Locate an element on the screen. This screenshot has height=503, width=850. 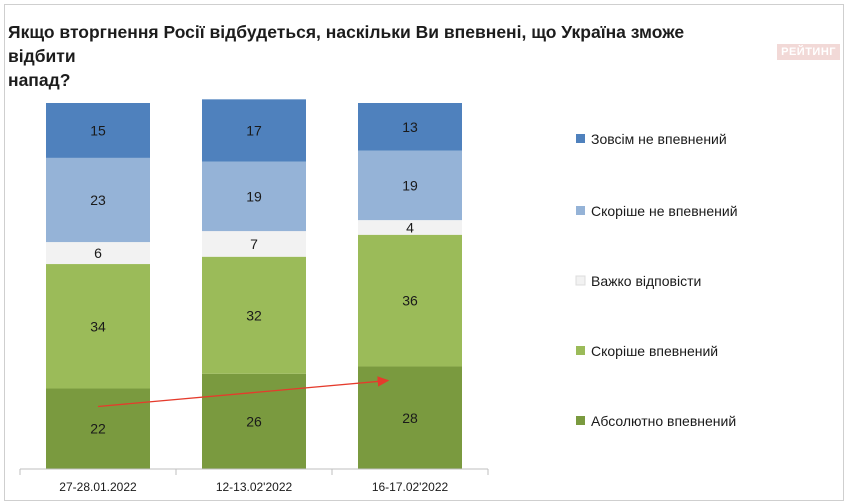
legend-label-4: Скоріше впевнений is located at coordinates (654, 351).